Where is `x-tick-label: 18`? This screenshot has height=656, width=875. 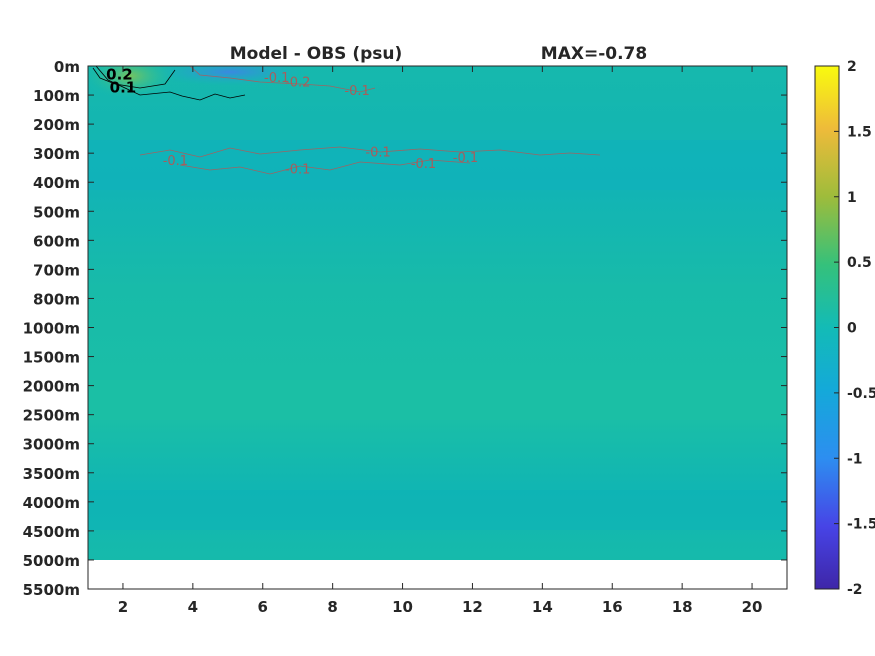
x-tick-label: 18 is located at coordinates (682, 607).